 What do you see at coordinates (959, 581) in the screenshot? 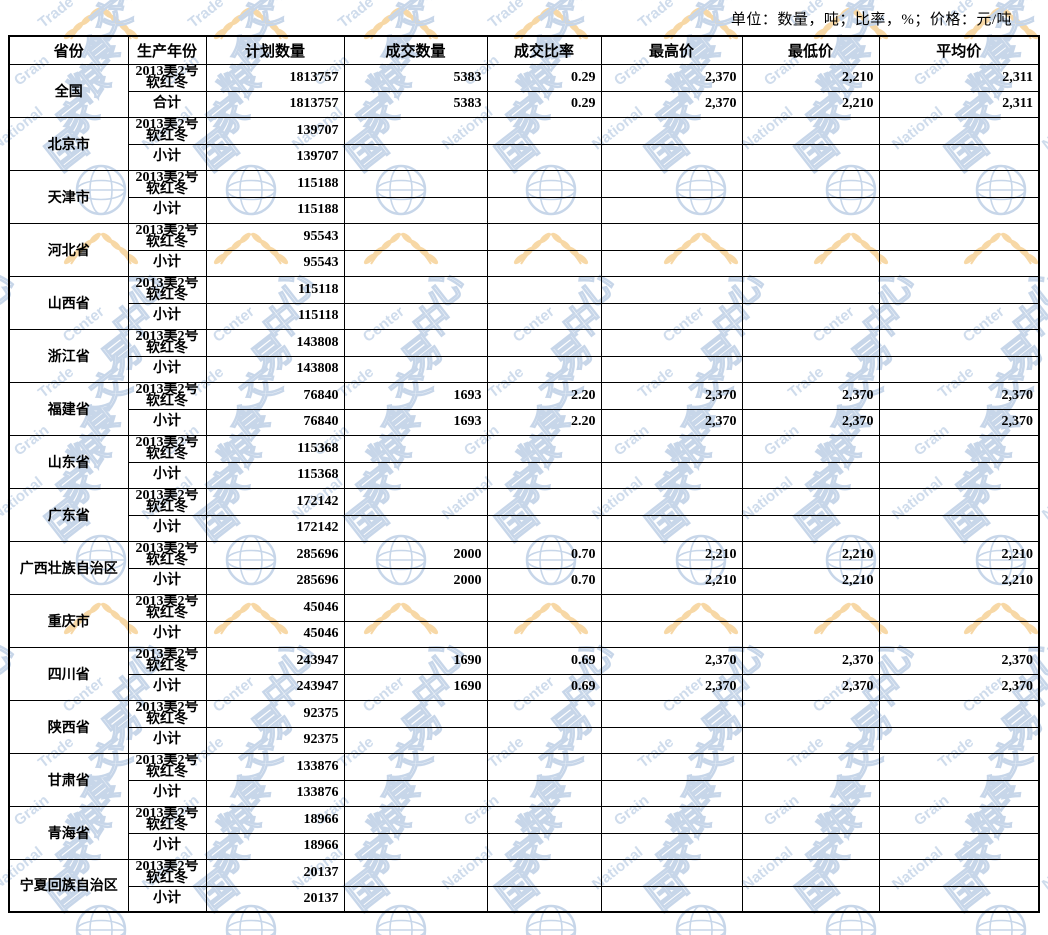
I see `avg-price-cell: 2,210` at bounding box center [959, 581].